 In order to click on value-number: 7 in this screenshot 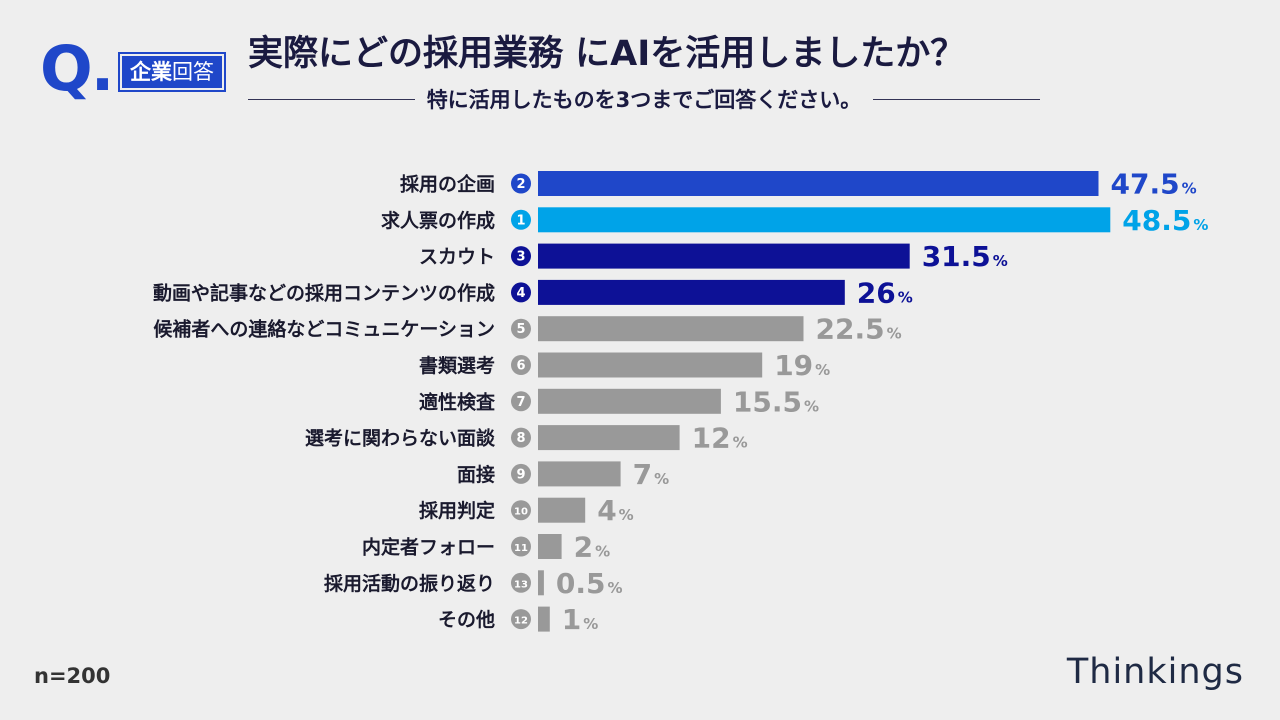, I will do `click(642, 474)`.